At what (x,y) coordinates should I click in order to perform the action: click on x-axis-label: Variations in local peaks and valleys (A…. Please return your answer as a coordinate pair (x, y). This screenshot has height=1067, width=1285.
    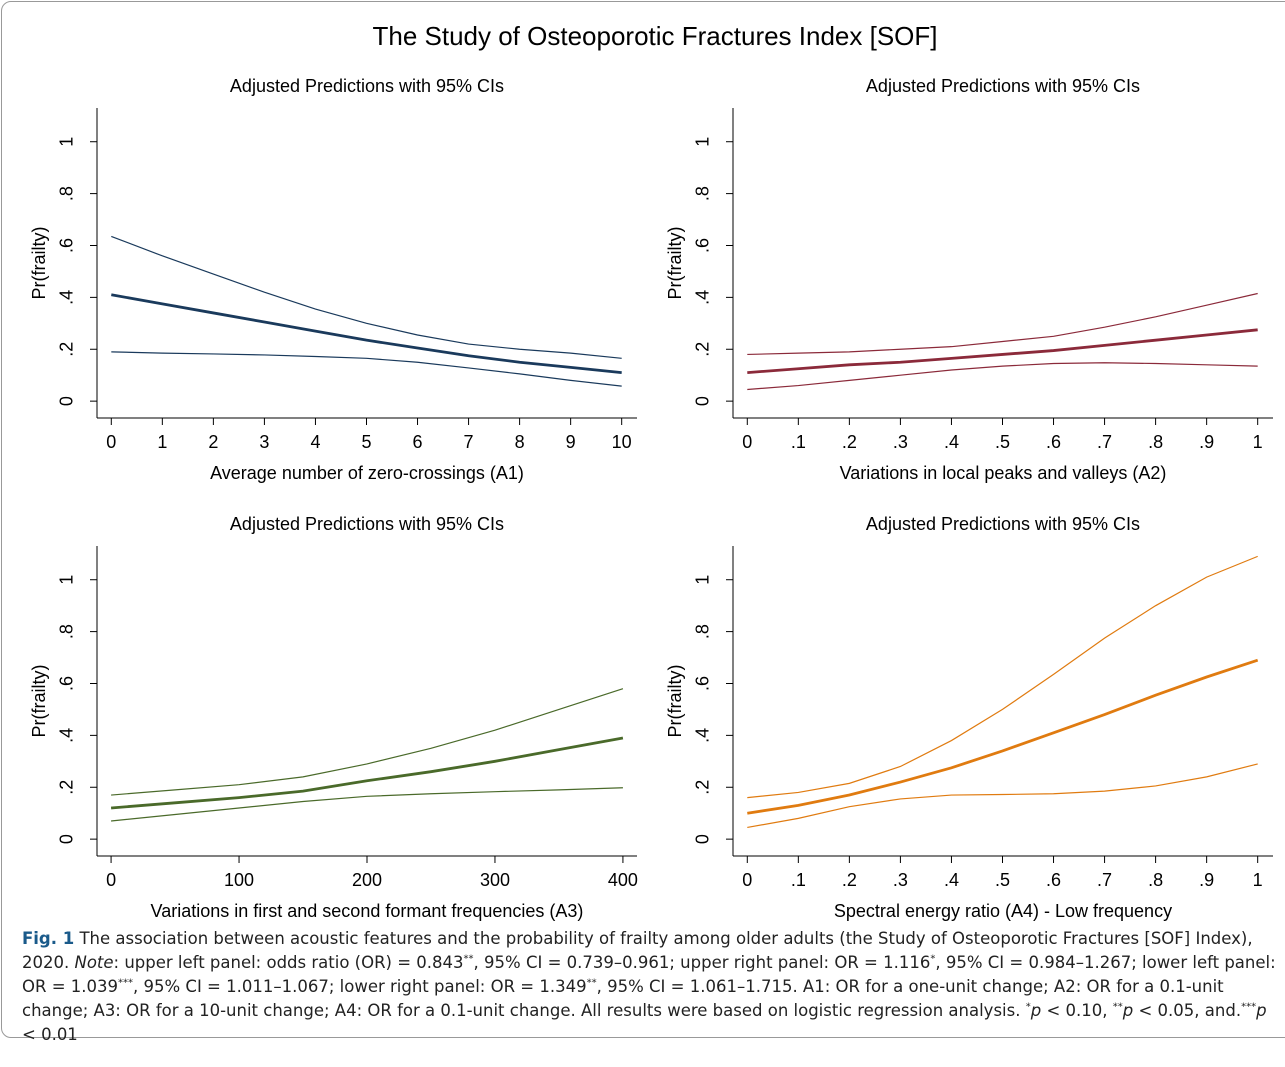
    Looking at the image, I should click on (1003, 473).